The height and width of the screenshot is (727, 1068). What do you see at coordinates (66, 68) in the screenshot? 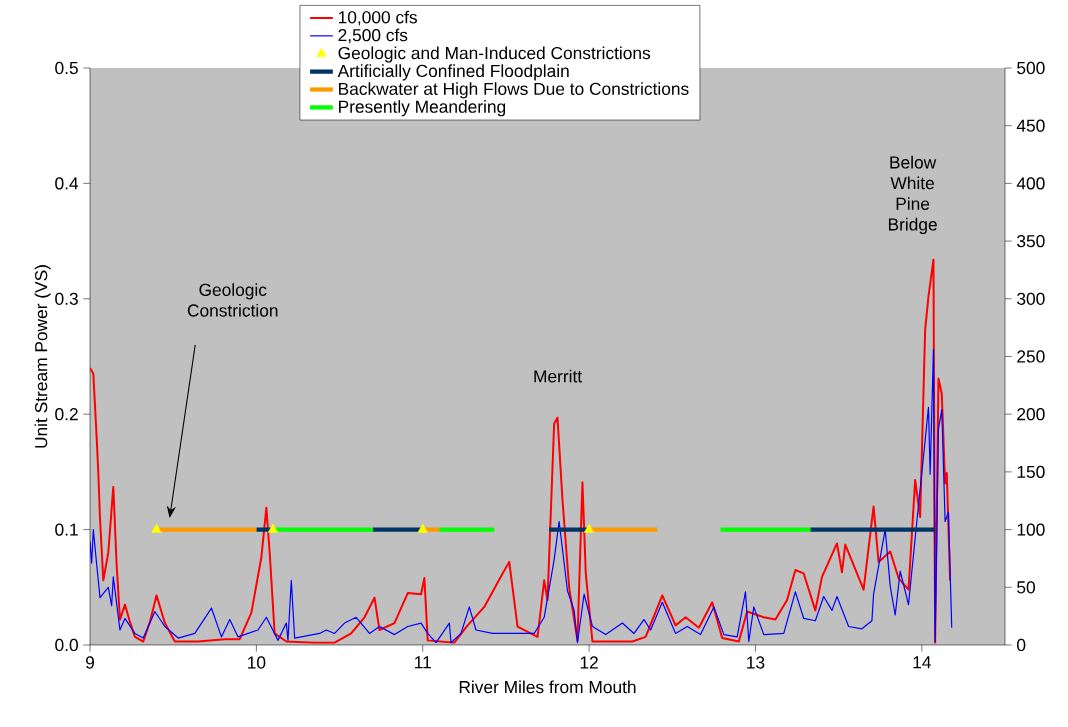
I see `y-tick-label: 0.5` at bounding box center [66, 68].